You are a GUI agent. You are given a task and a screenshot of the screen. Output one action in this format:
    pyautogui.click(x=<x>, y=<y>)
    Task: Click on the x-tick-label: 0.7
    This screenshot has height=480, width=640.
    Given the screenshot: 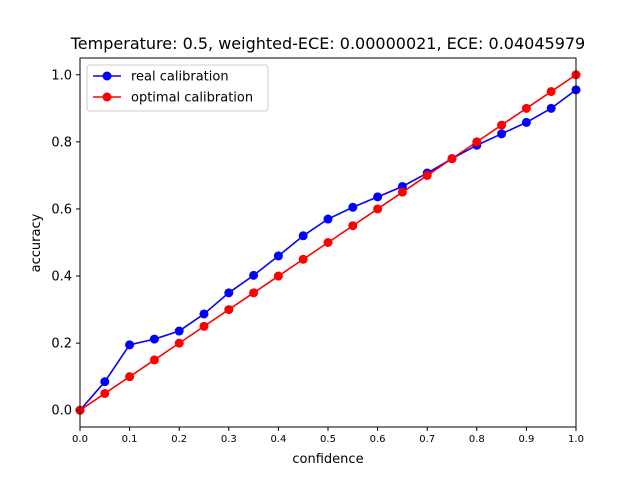 What is the action you would take?
    pyautogui.click(x=427, y=439)
    